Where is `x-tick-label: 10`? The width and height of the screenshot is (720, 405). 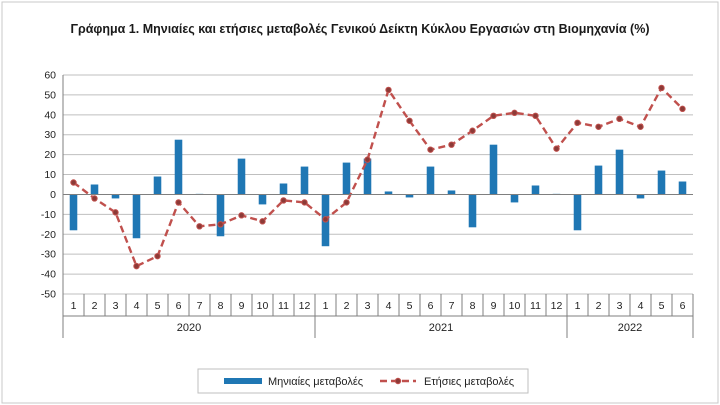 x-tick-label: 10 is located at coordinates (263, 306).